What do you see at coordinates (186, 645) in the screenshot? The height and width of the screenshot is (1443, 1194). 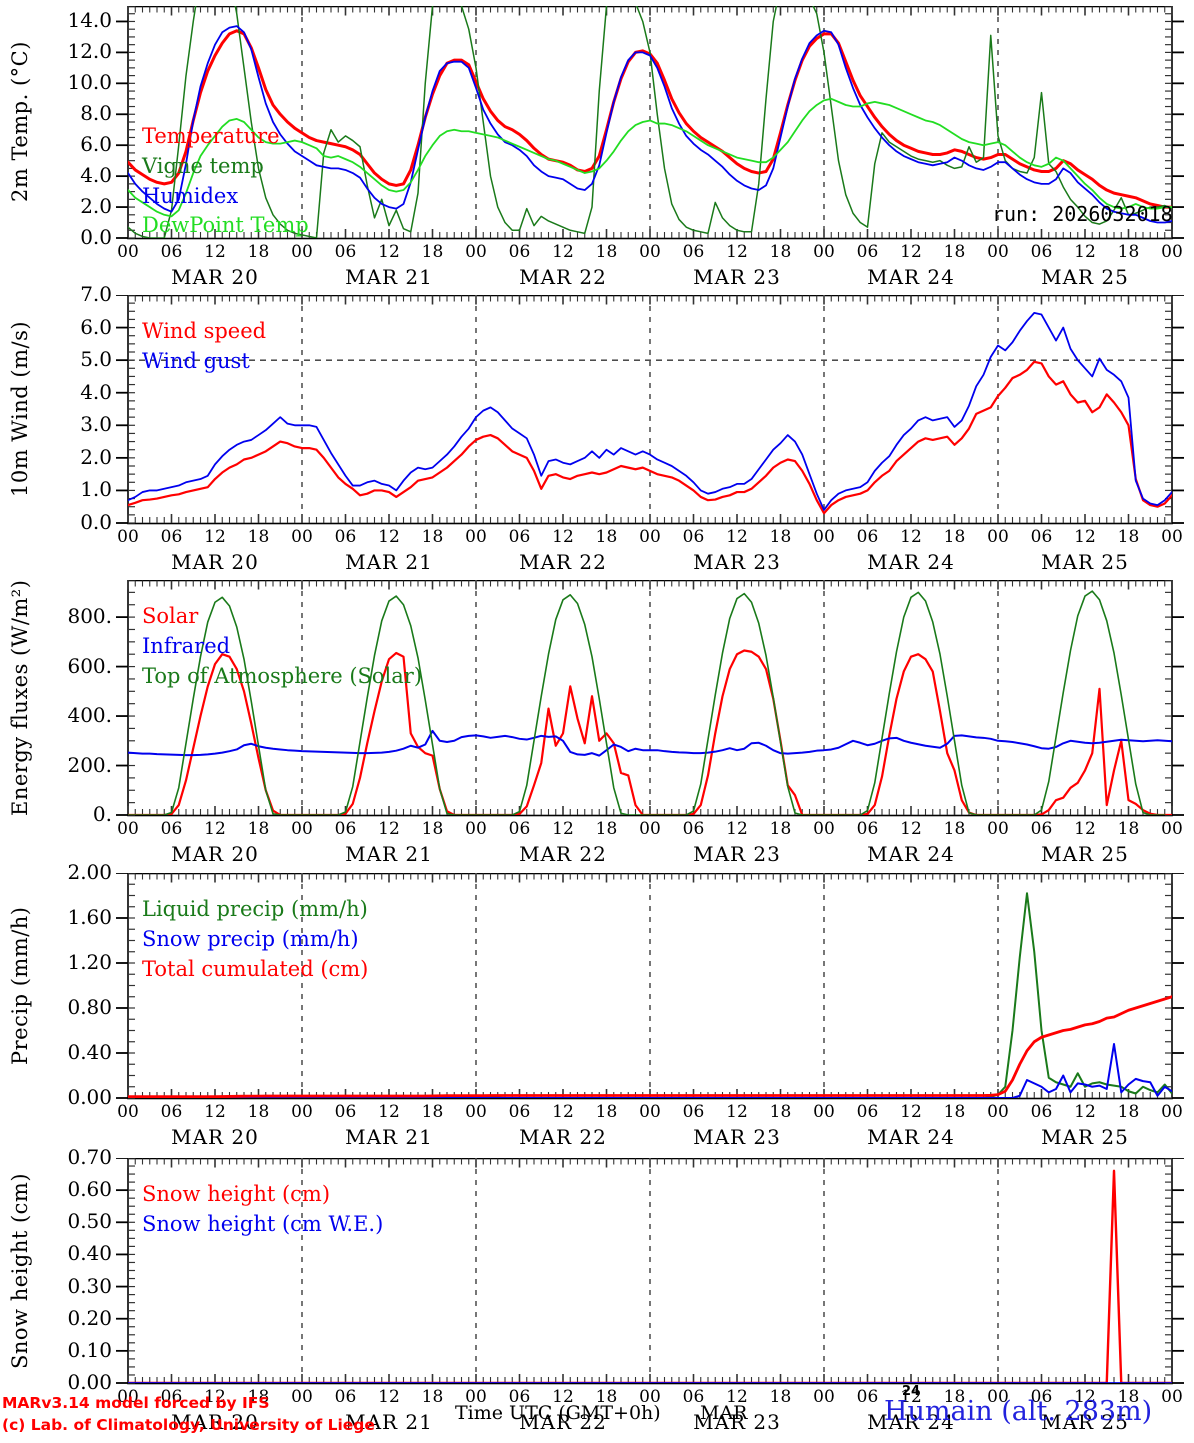 I see `legend-item: Infrared` at bounding box center [186, 645].